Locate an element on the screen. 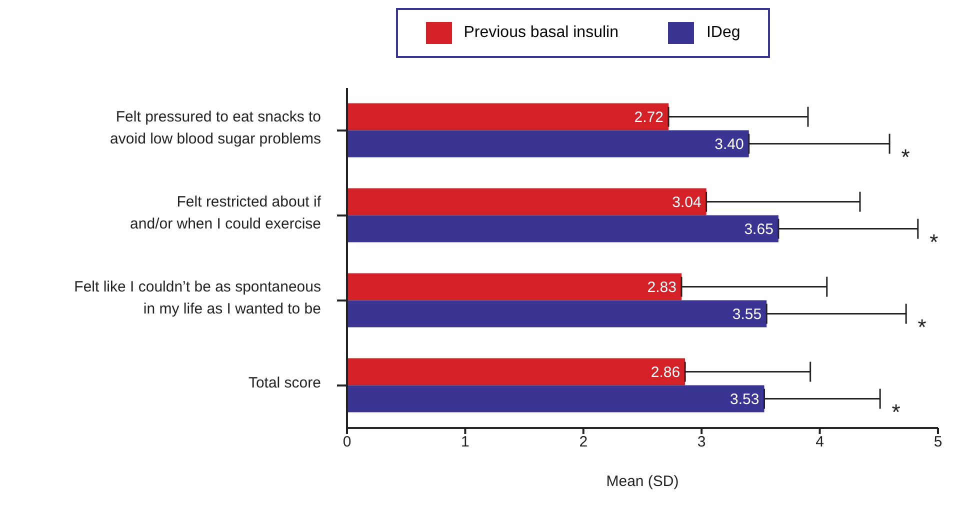  y-tick-label: Felt pressured to eat snacks to avoid low blood sugar problems is located at coordinates (215, 128).